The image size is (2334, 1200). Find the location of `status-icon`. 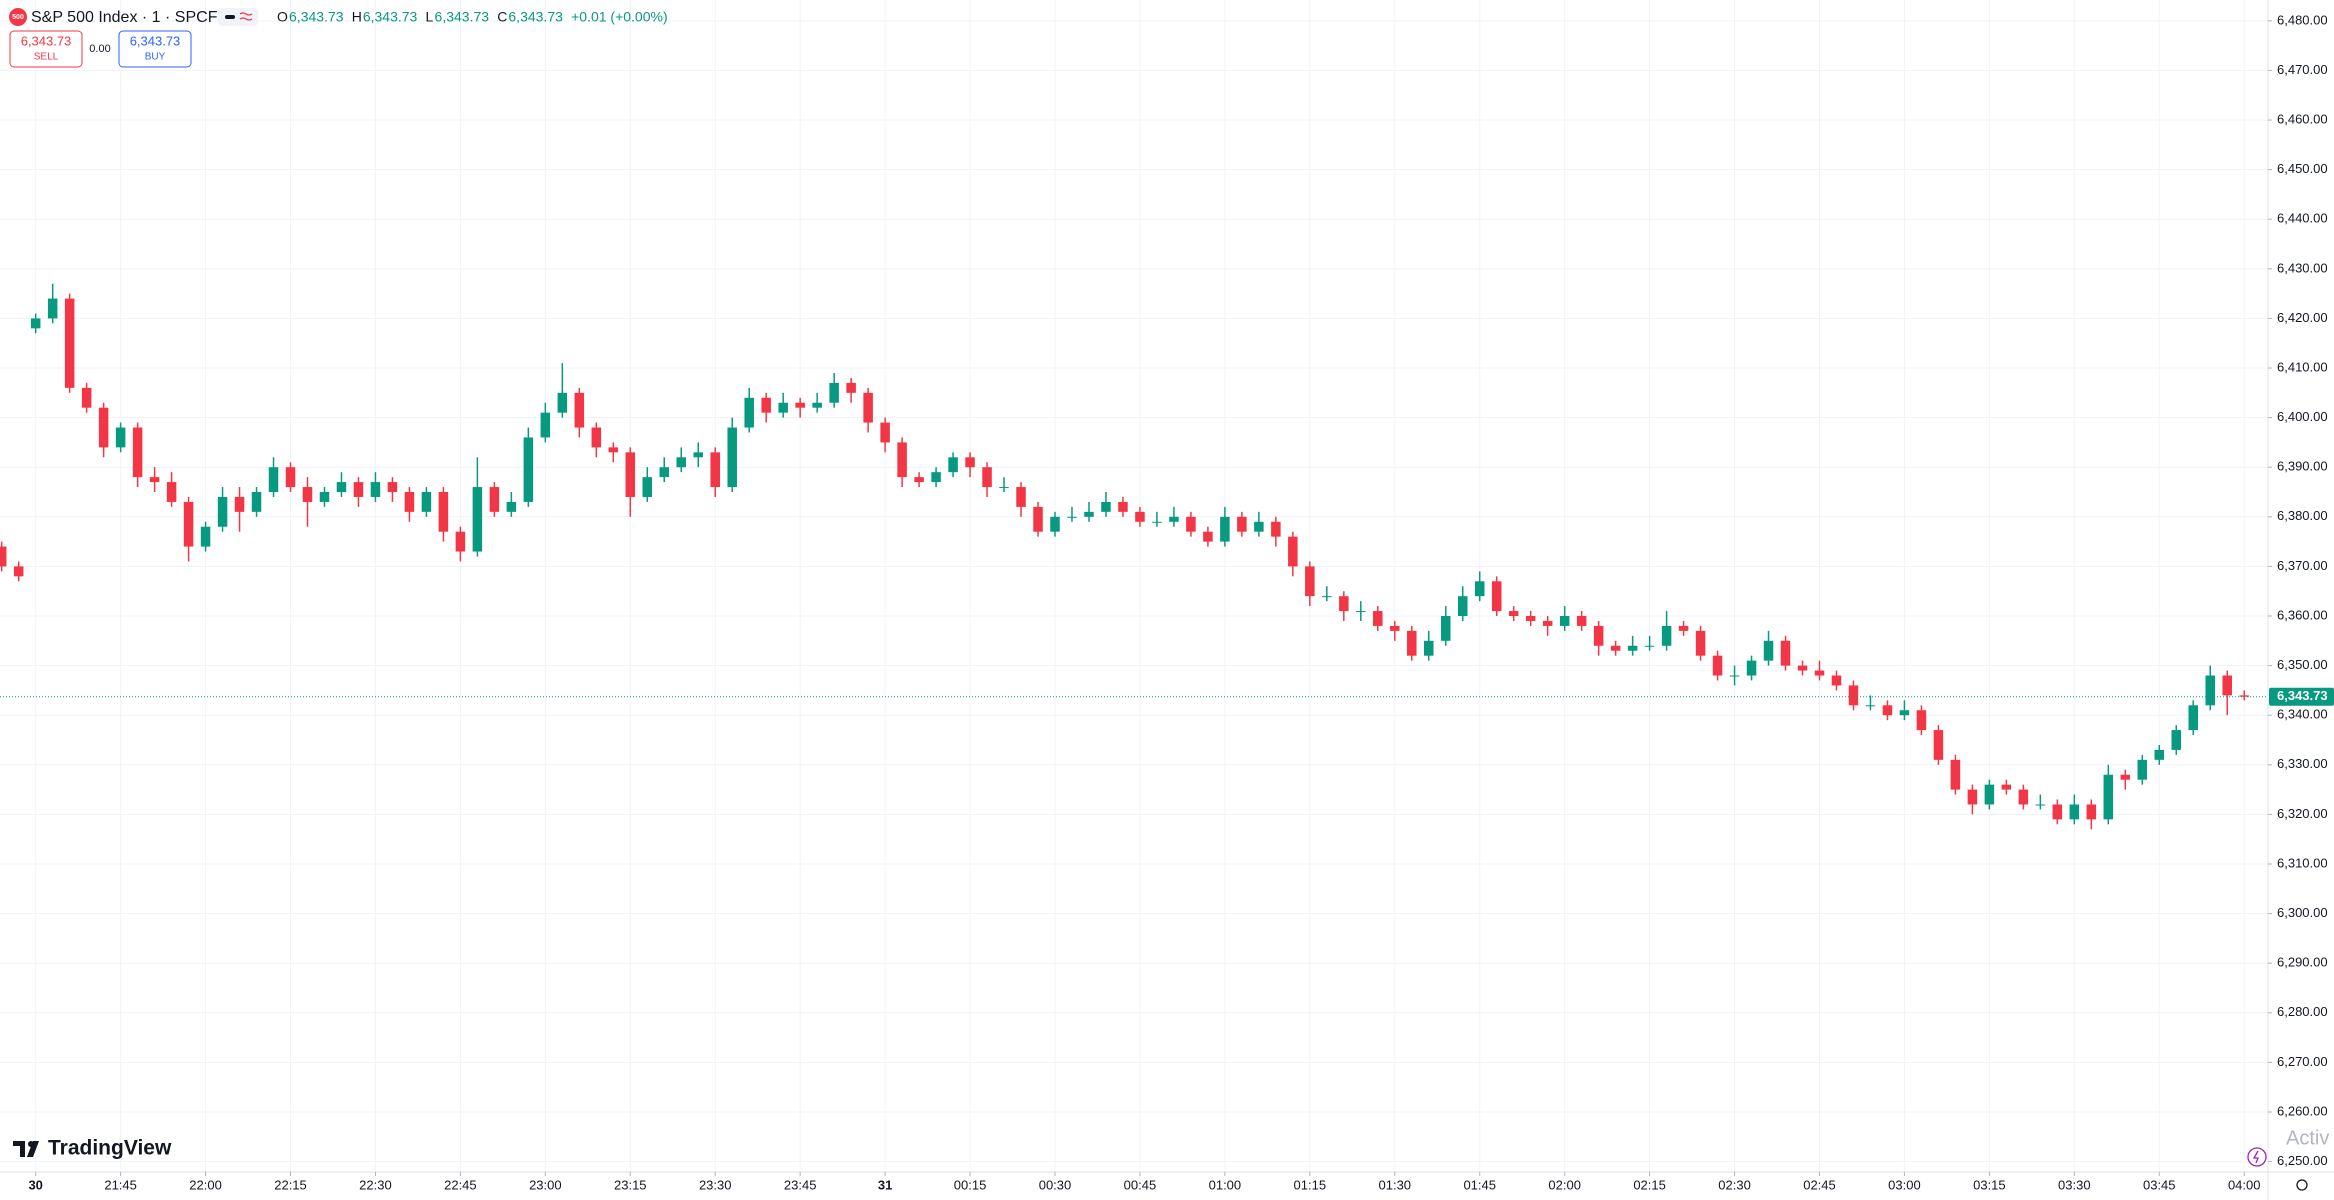

status-icon is located at coordinates (246, 16).